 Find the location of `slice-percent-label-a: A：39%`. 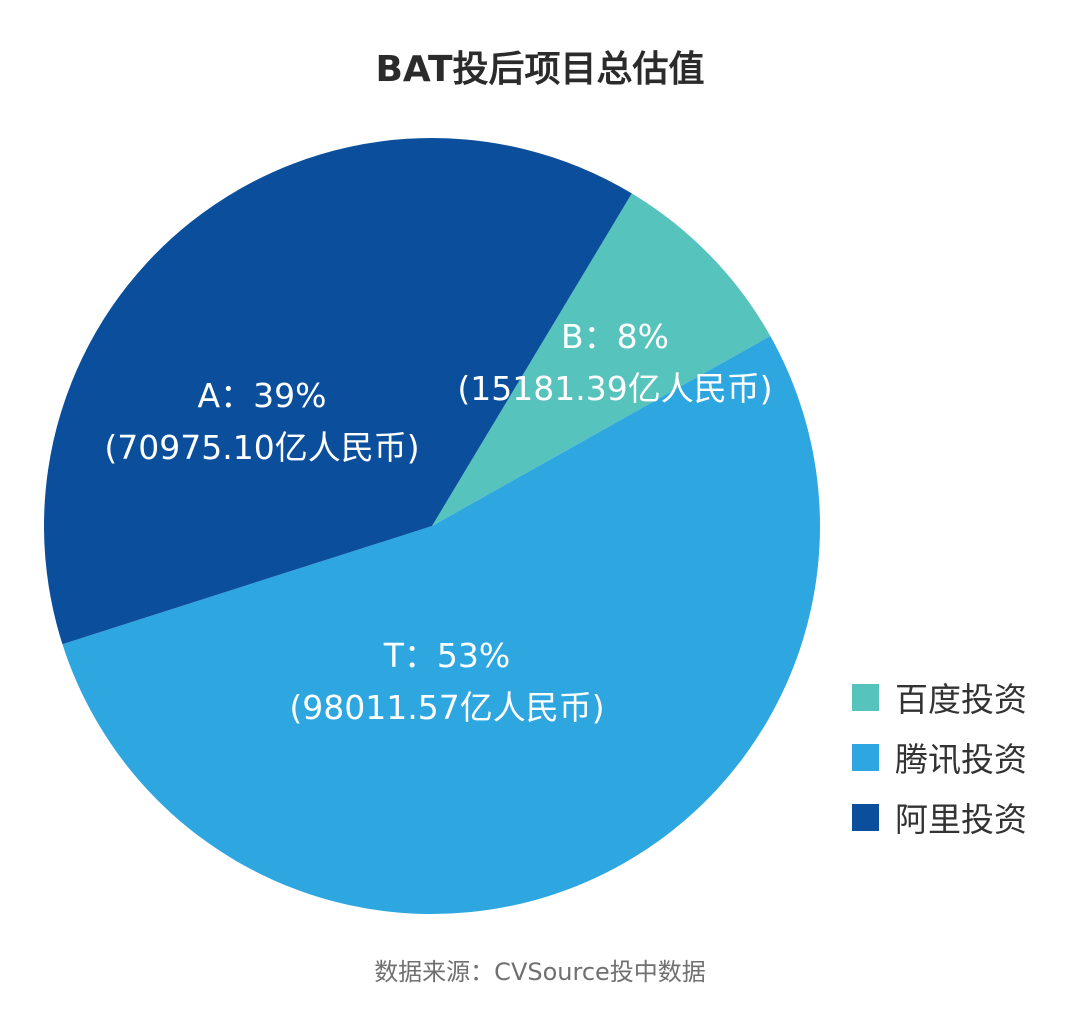

slice-percent-label-a: A：39% is located at coordinates (262, 395).